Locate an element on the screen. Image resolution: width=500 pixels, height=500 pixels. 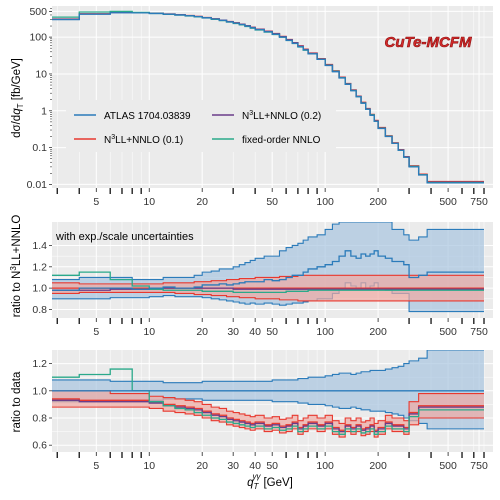
legend-item-atlas: ATLAS 1704.03839 is located at coordinates (132, 116).